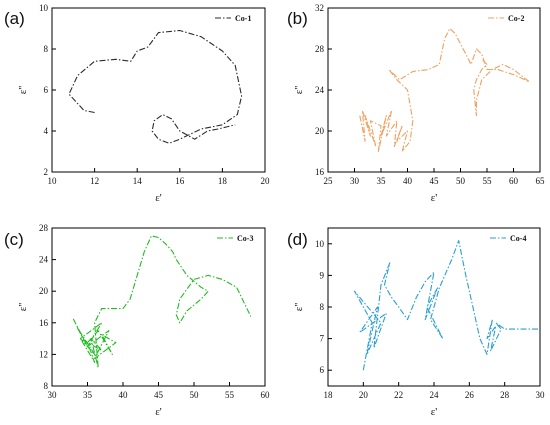 This screenshot has height=425, width=550. Describe the element at coordinates (180, 181) in the screenshot. I see `x-tick-label: 16` at that location.